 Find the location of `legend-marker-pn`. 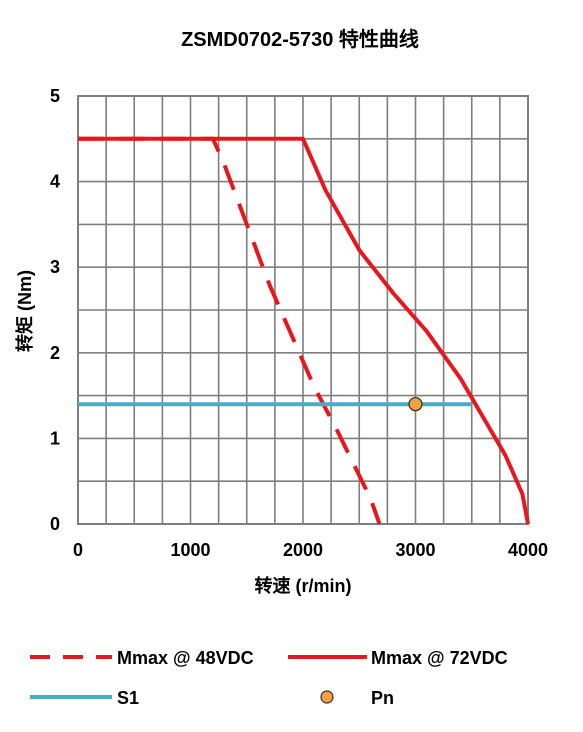

legend-marker-pn is located at coordinates (327, 697).